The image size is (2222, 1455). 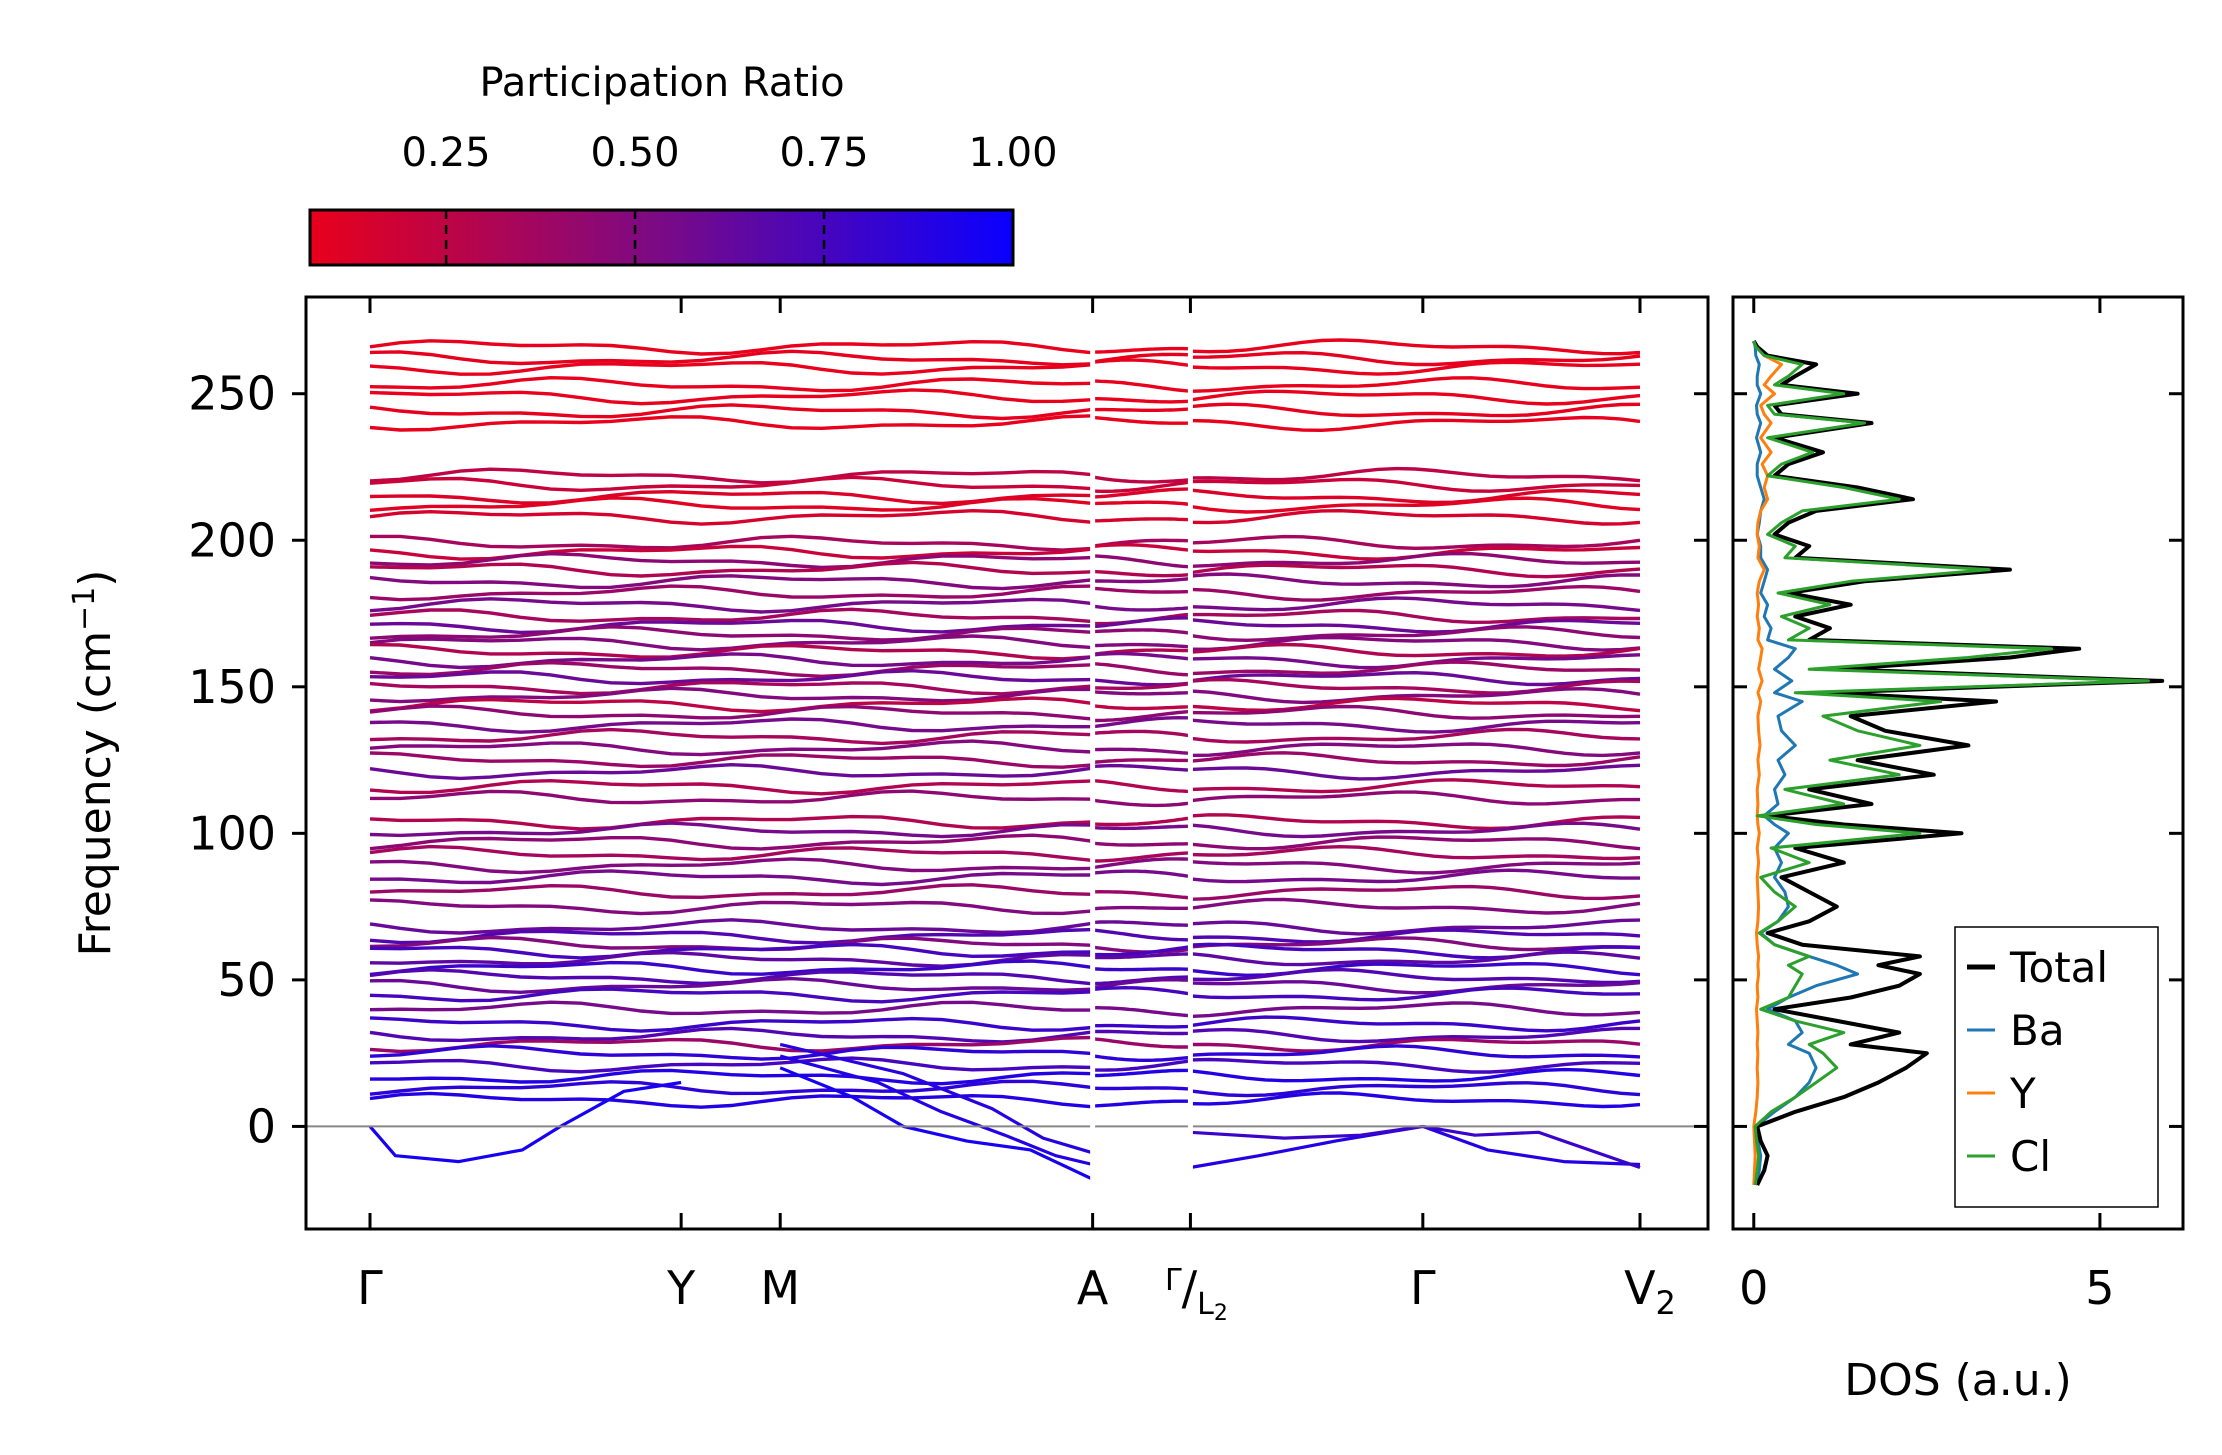 I want to click on colorbar-tick-label: 0.50, so click(x=635, y=153).